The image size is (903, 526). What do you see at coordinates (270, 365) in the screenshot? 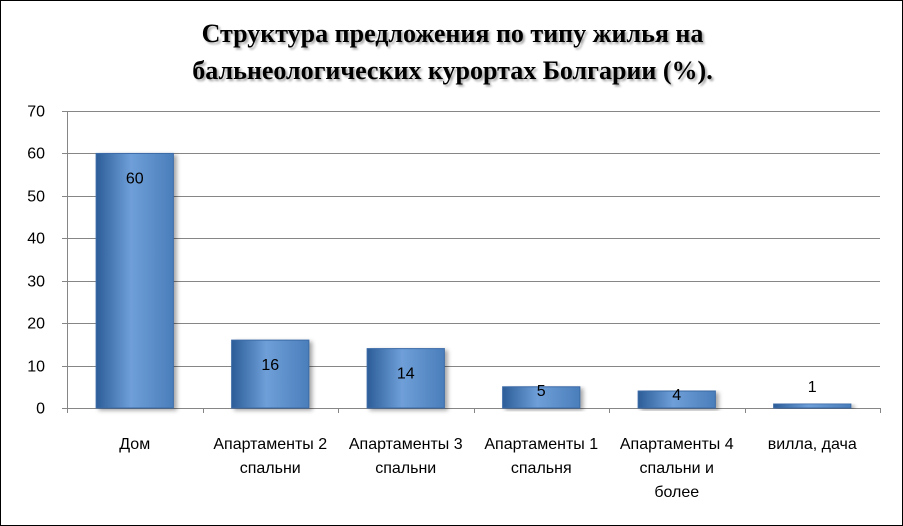
I see `data-label: 16` at bounding box center [270, 365].